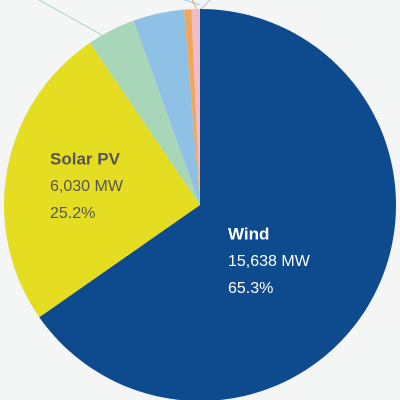 This screenshot has width=400, height=400. Describe the element at coordinates (72, 213) in the screenshot. I see `value-label: 25.2%` at that location.